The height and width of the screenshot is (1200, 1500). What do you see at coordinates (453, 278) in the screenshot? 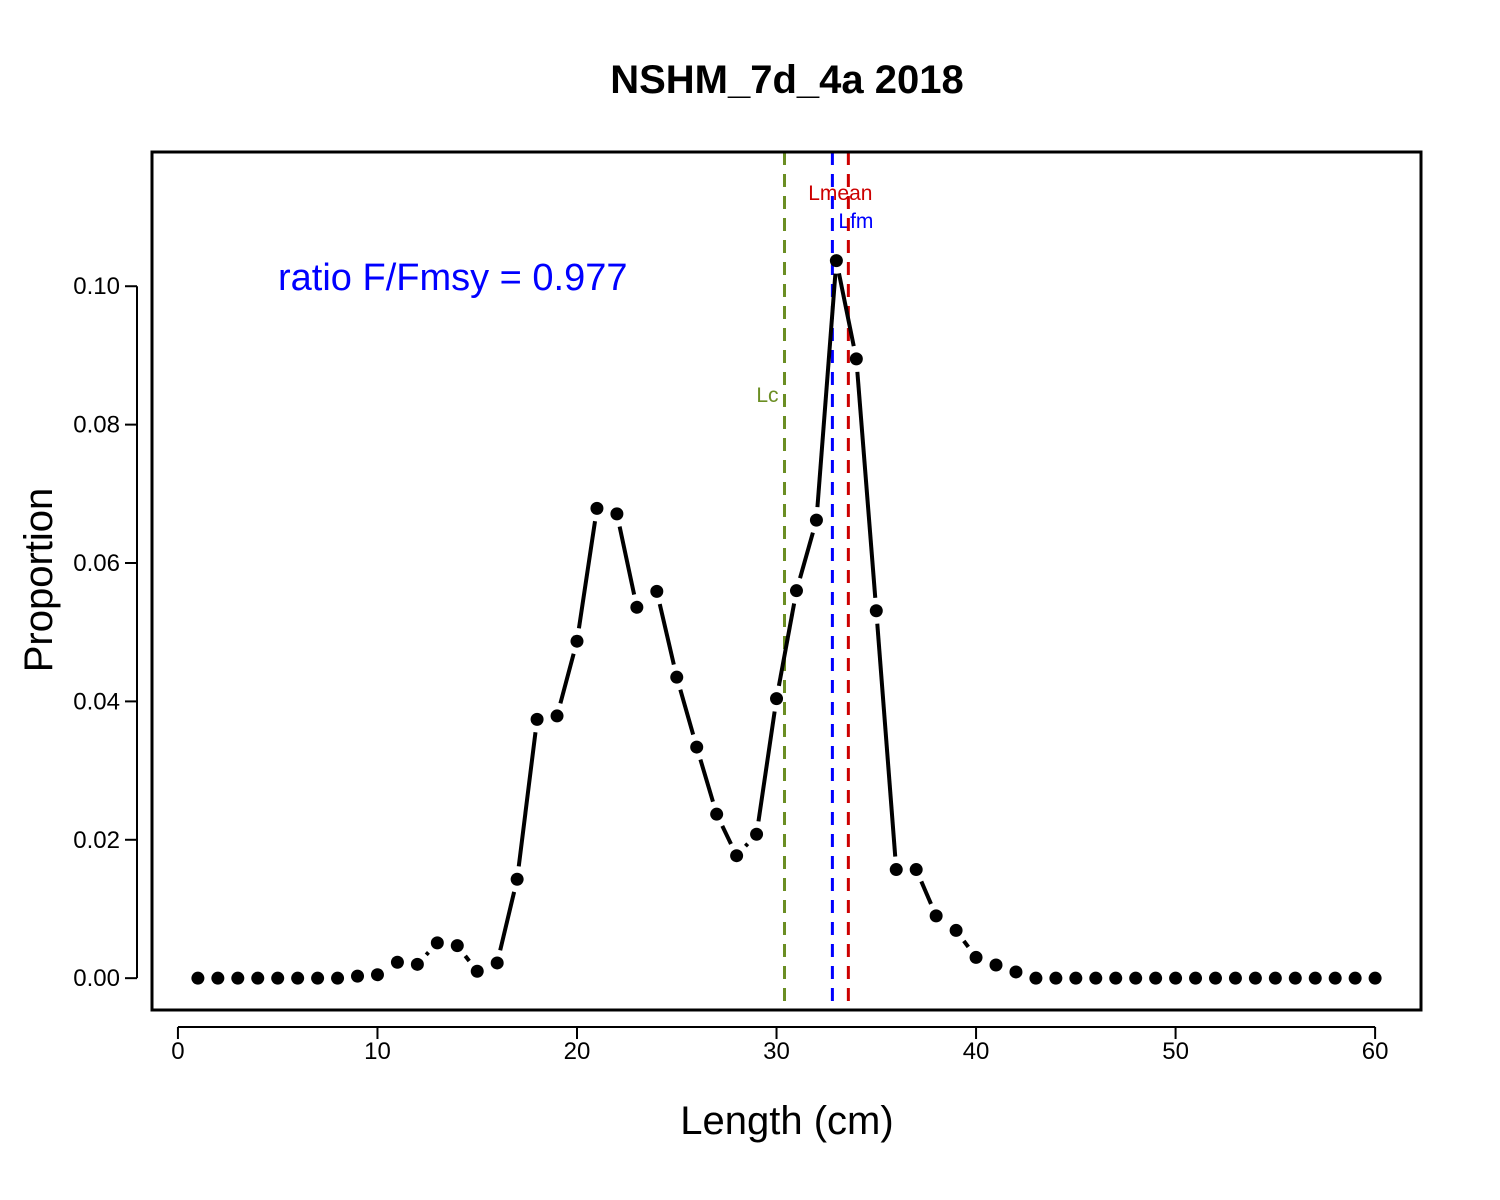
I see `ratio-annotation: ratio F/Fmsy = 0.977` at bounding box center [453, 278].